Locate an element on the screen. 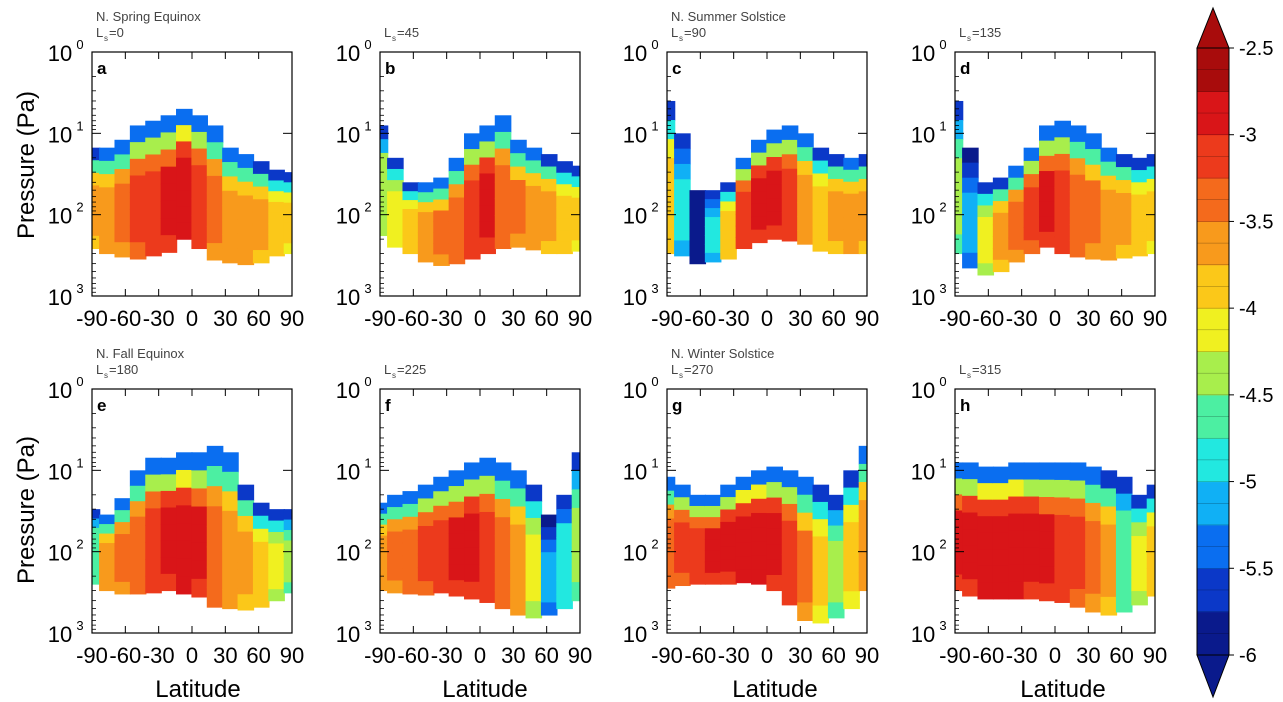 The image size is (1283, 702). x-tick-label: 30 is located at coordinates (1088, 318).